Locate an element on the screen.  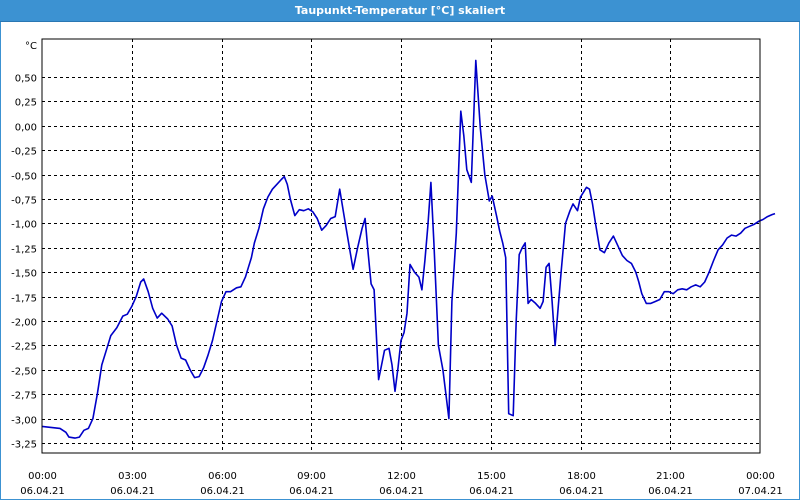
y-tick-label: -0,50 is located at coordinates (24, 177).